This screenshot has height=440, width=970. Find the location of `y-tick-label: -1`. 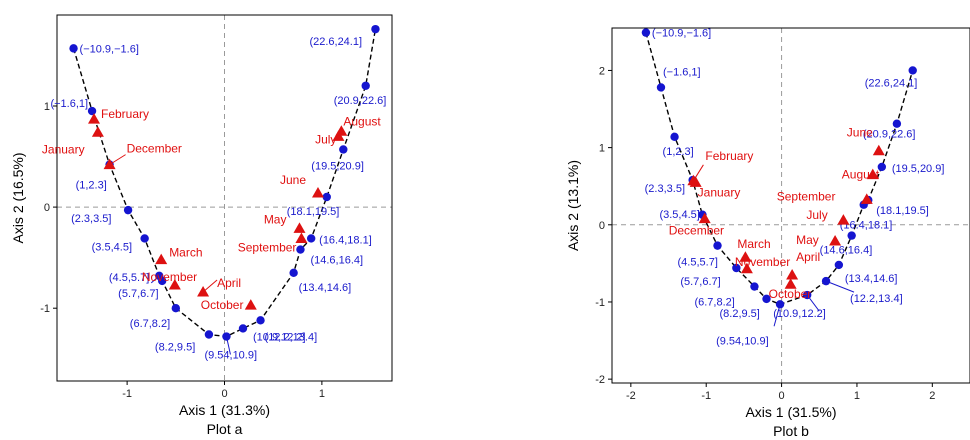

y-tick-label: -1 is located at coordinates (45, 309).